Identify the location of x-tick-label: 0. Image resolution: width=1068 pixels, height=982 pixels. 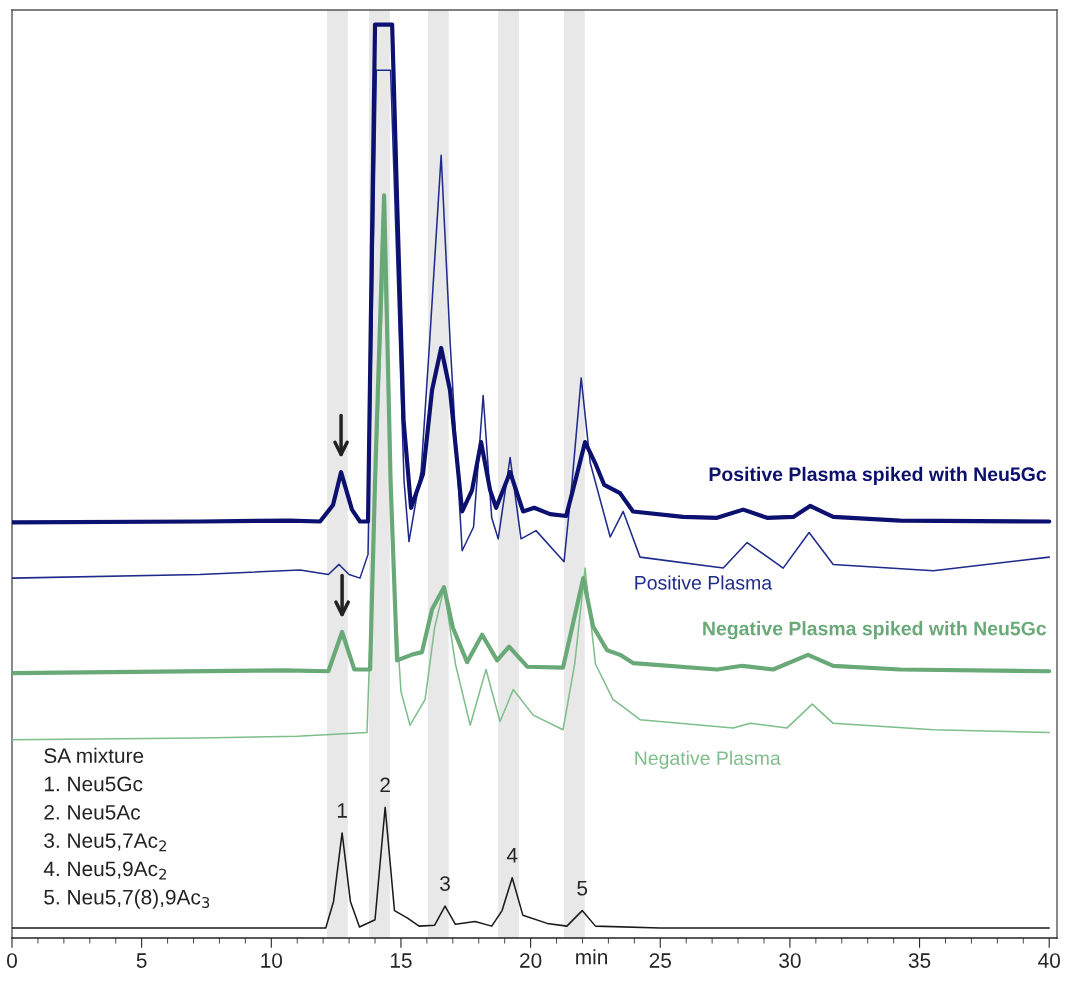
(12, 960).